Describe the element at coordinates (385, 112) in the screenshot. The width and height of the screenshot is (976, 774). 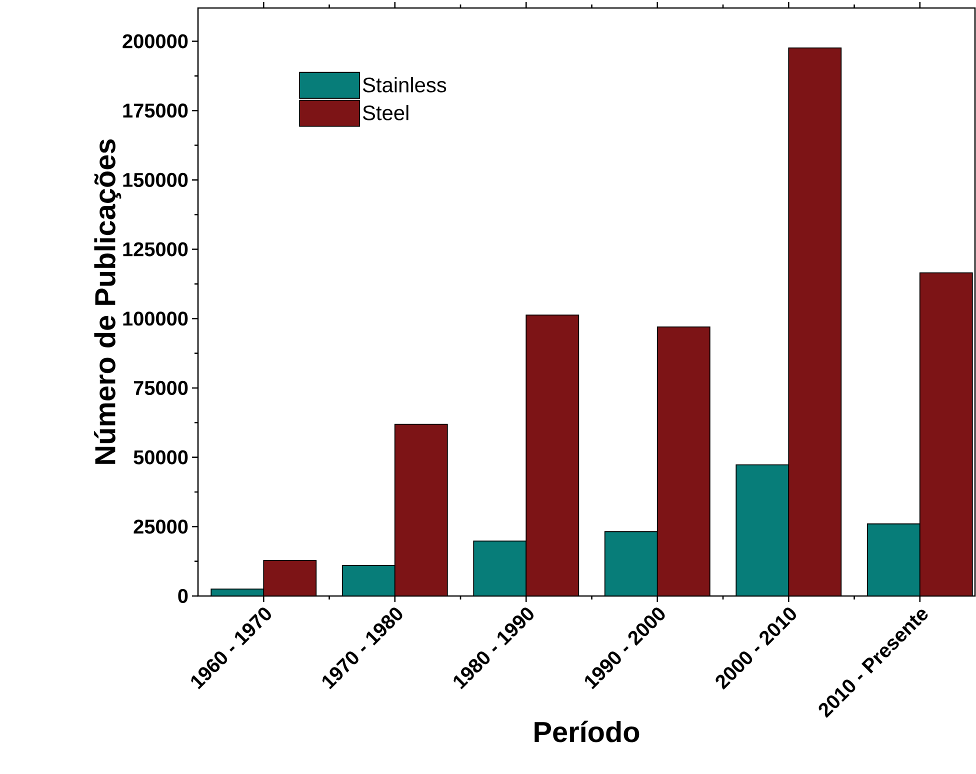
I see `legend-label: Steel` at that location.